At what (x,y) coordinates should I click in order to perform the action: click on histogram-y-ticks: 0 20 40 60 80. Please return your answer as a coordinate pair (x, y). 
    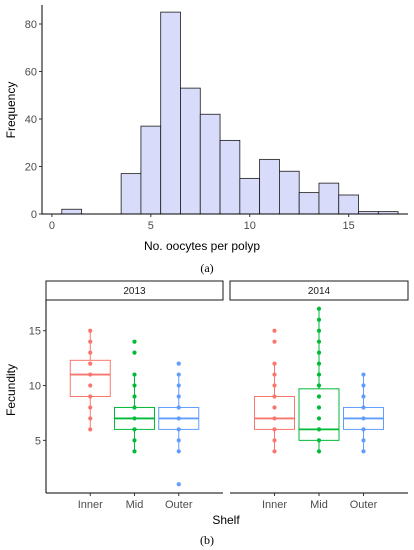
    Looking at the image, I should click on (33, 120).